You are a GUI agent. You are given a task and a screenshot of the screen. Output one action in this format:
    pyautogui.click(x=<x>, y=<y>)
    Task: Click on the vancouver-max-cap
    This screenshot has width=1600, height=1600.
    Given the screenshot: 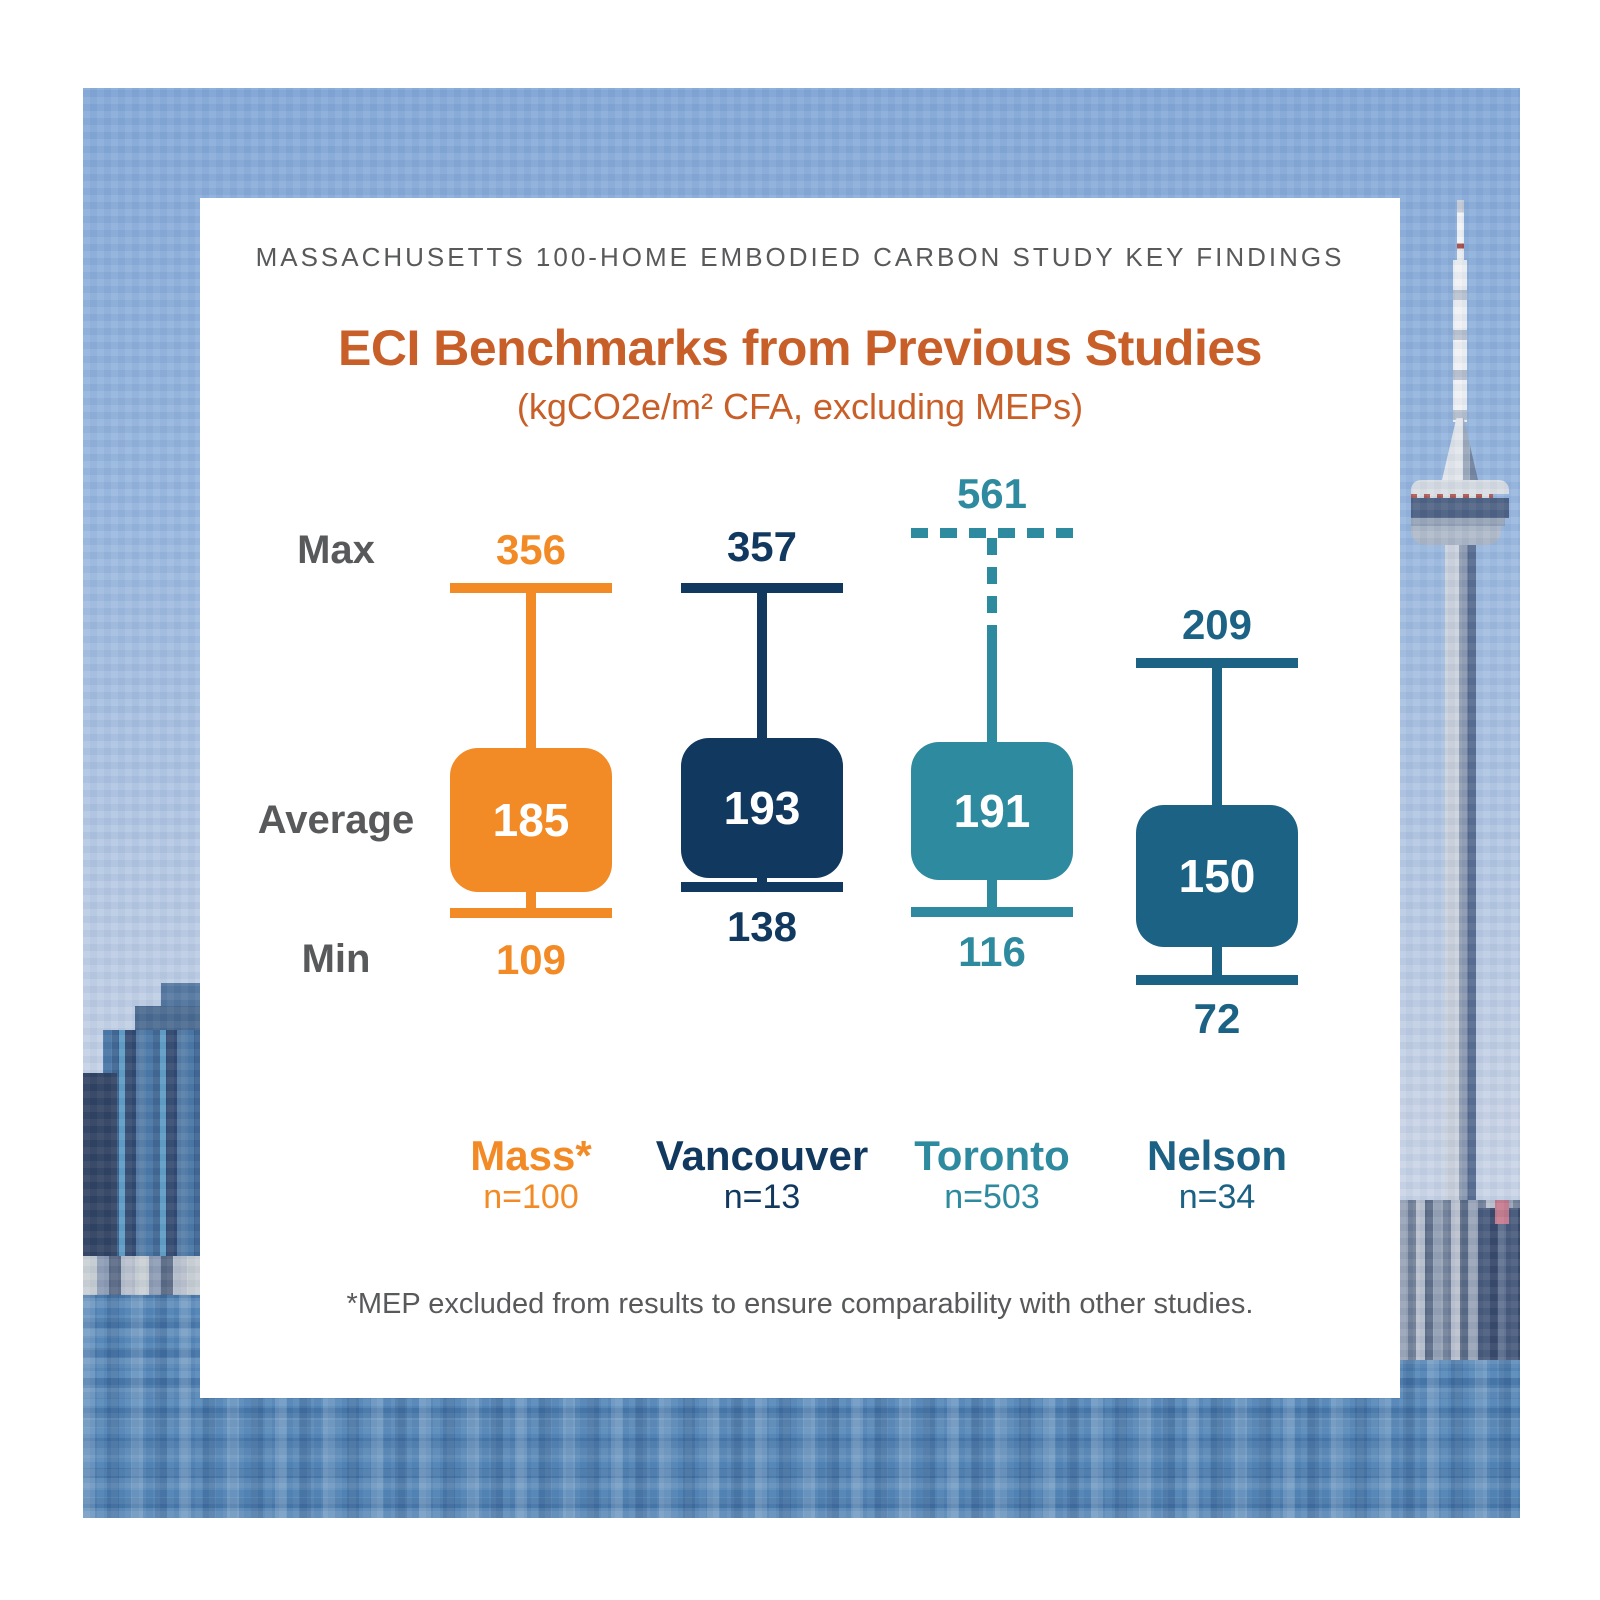 What is the action you would take?
    pyautogui.click(x=762, y=588)
    